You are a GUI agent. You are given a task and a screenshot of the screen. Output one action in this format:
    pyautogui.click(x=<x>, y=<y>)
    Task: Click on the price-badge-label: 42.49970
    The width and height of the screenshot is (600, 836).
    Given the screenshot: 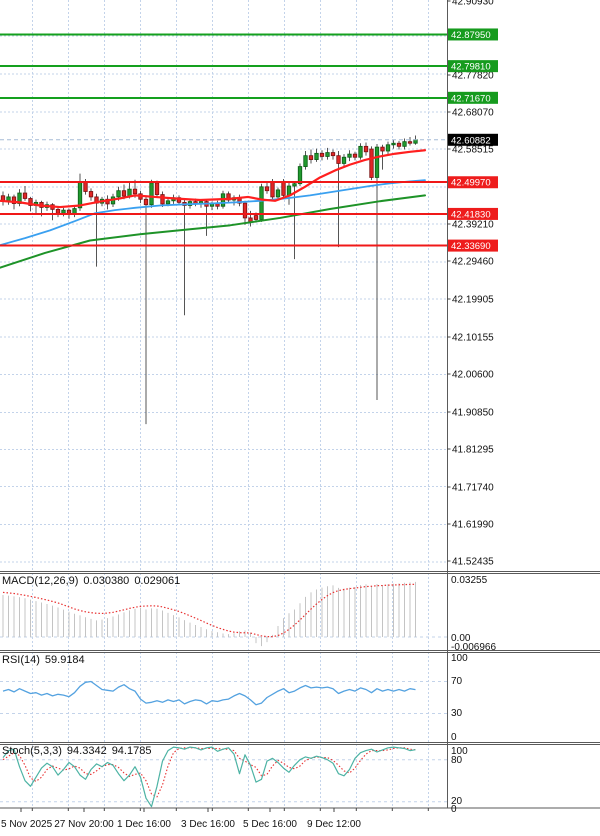 What is the action you would take?
    pyautogui.click(x=471, y=183)
    